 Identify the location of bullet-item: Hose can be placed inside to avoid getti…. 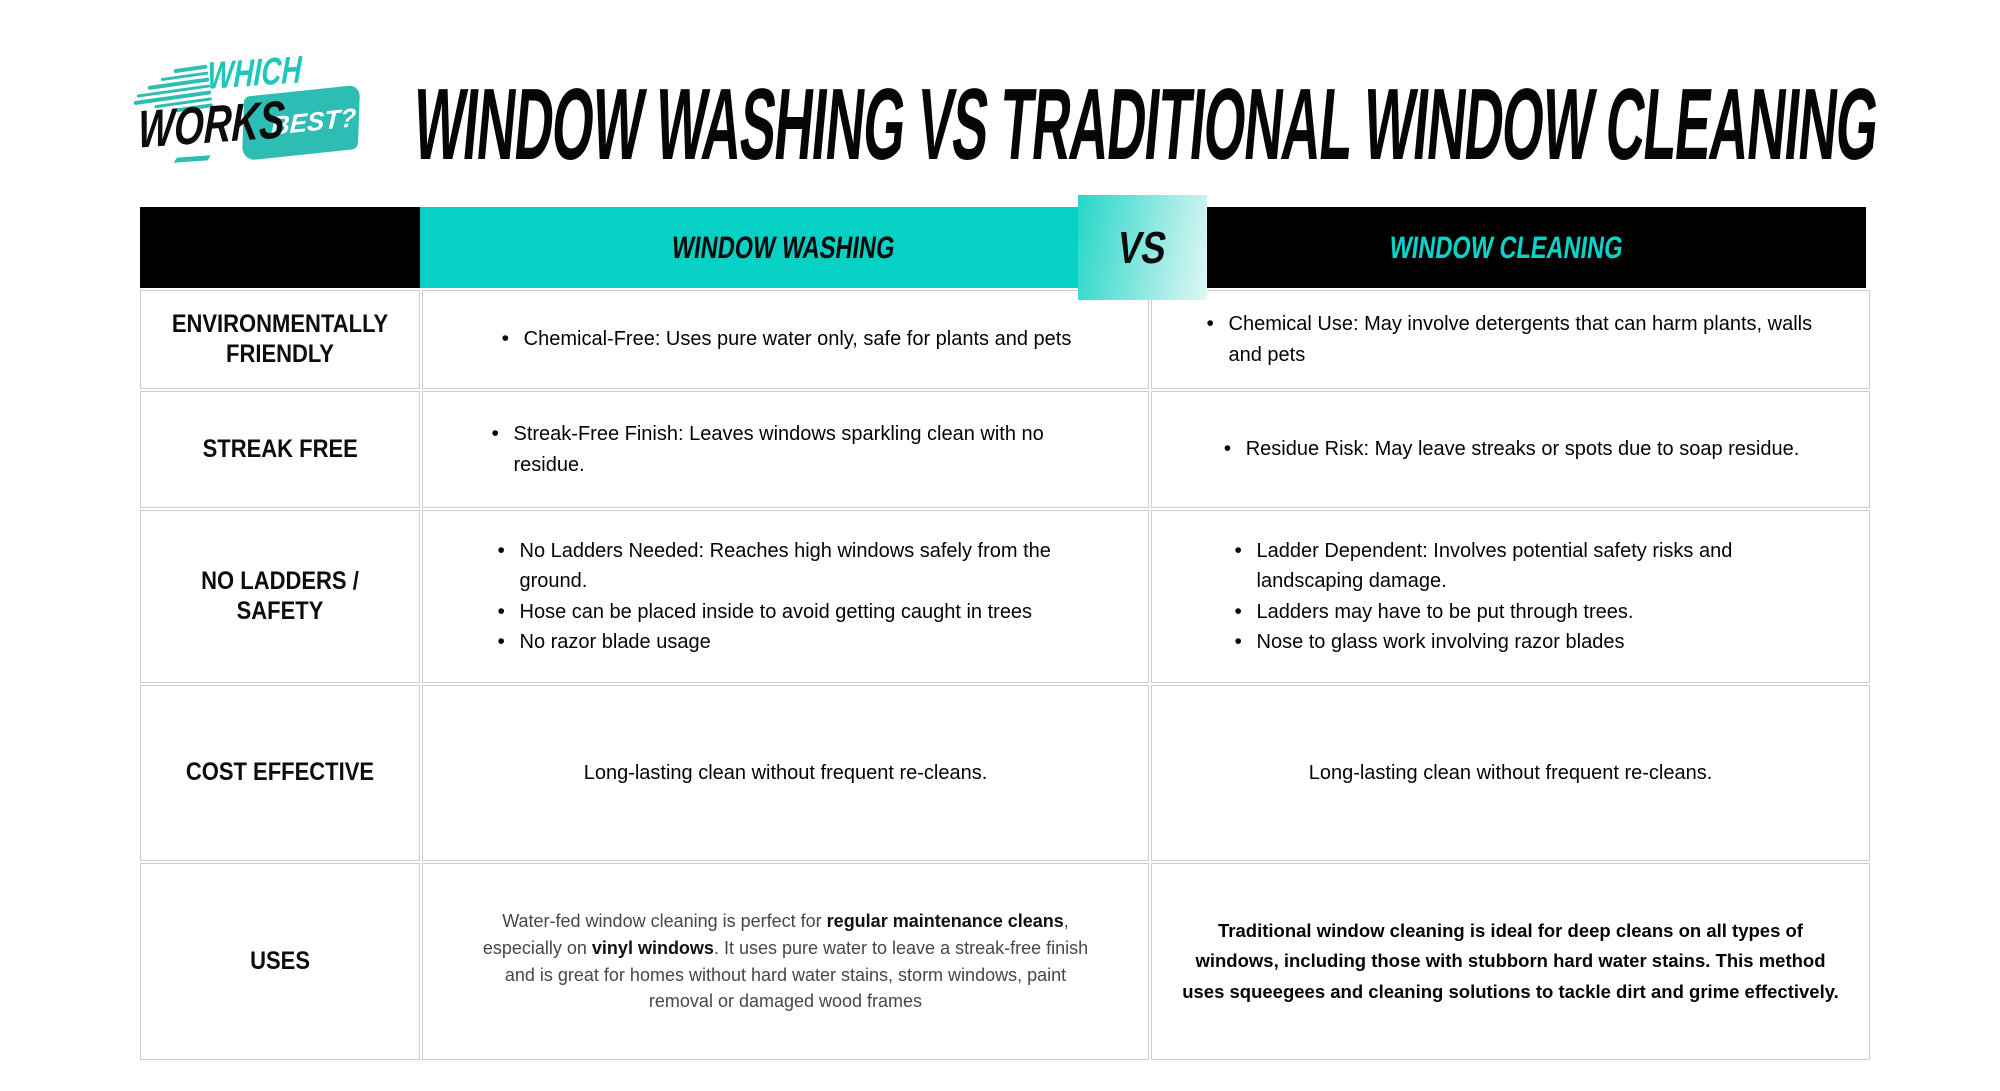
(786, 611).